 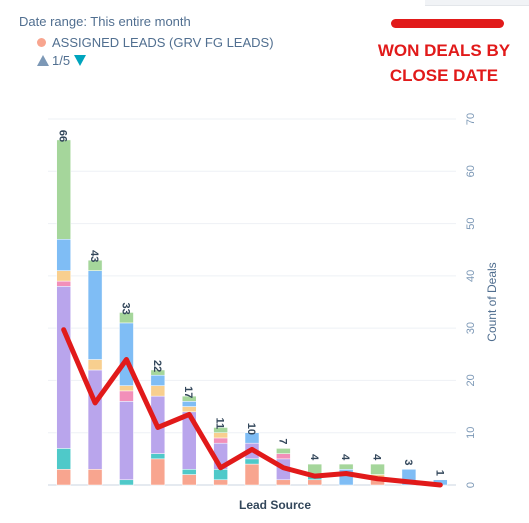 What do you see at coordinates (63, 136) in the screenshot?
I see `bar-total-label: 66` at bounding box center [63, 136].